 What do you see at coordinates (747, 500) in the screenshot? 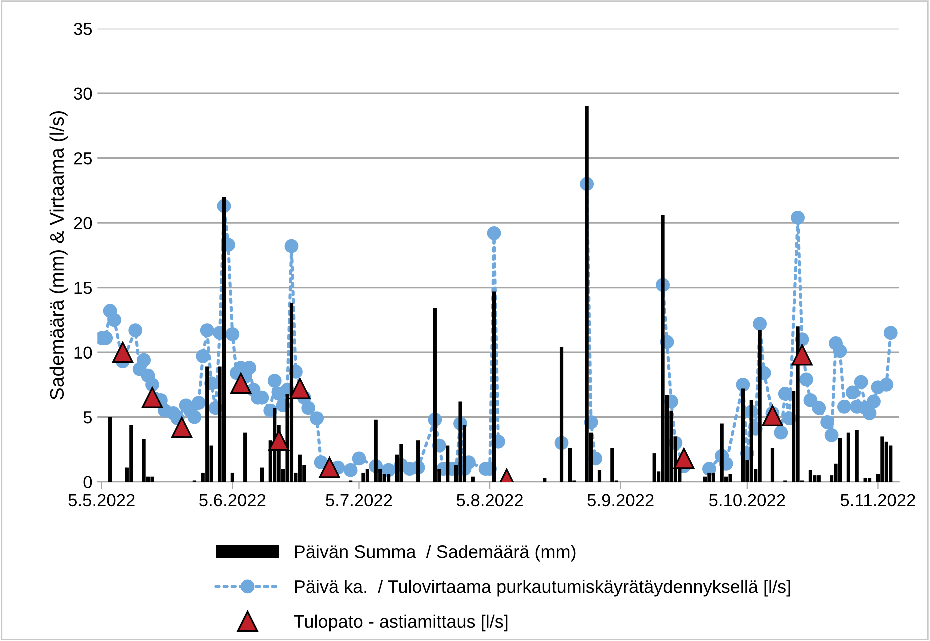
I see `x-tick-label: 5.10.2022` at bounding box center [747, 500].